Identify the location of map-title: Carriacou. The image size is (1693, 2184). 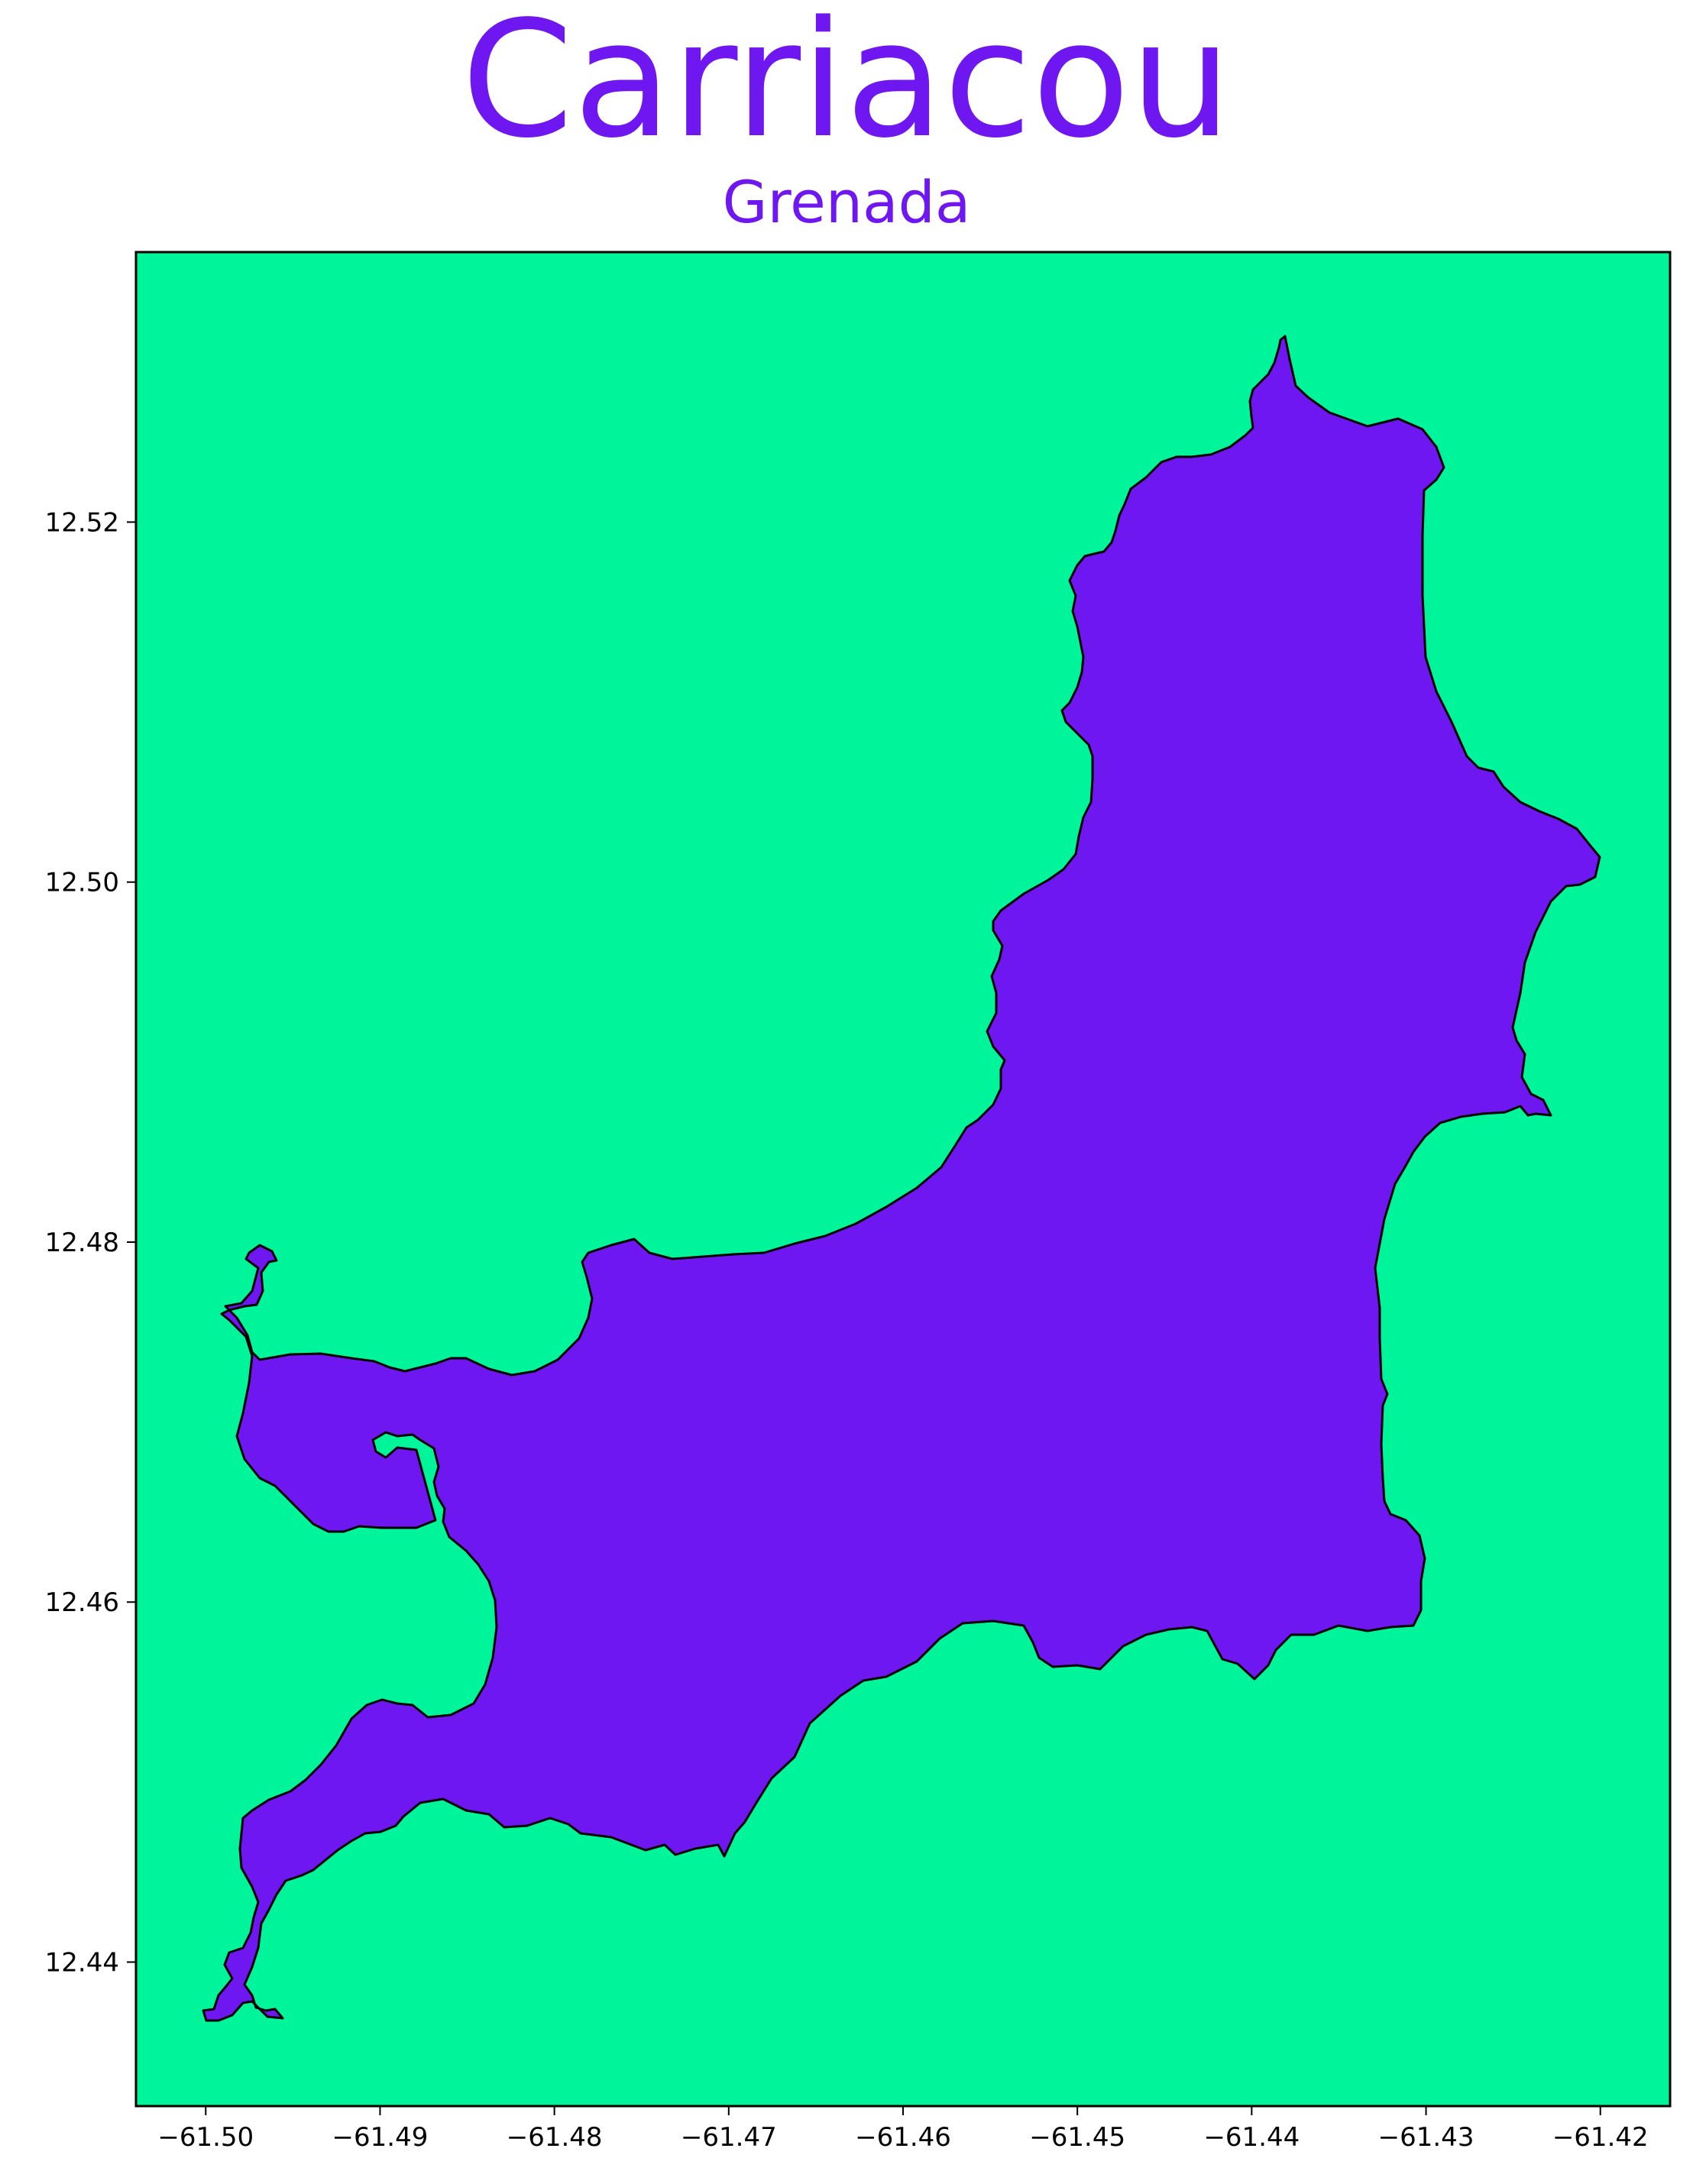
(846, 87).